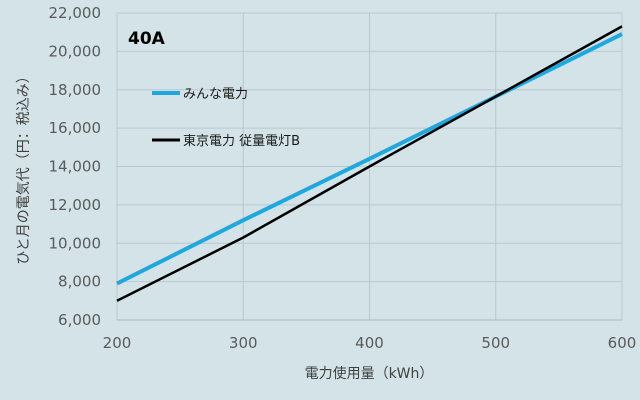 This screenshot has width=640, height=400. I want to click on y-tick-label: 16,000, so click(75, 128).